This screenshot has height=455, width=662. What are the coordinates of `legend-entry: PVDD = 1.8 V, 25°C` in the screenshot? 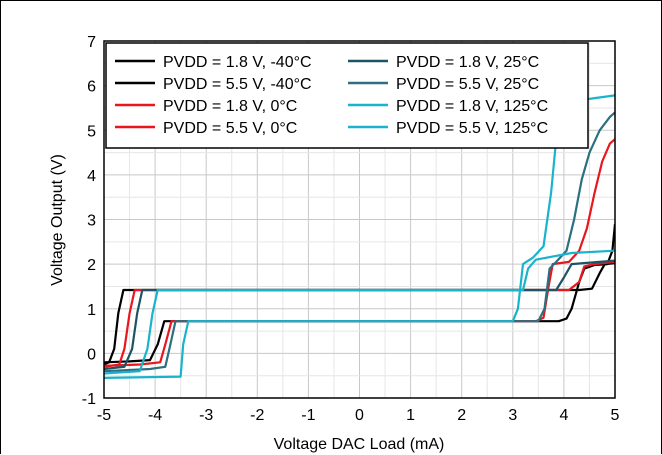 It's located at (467, 62).